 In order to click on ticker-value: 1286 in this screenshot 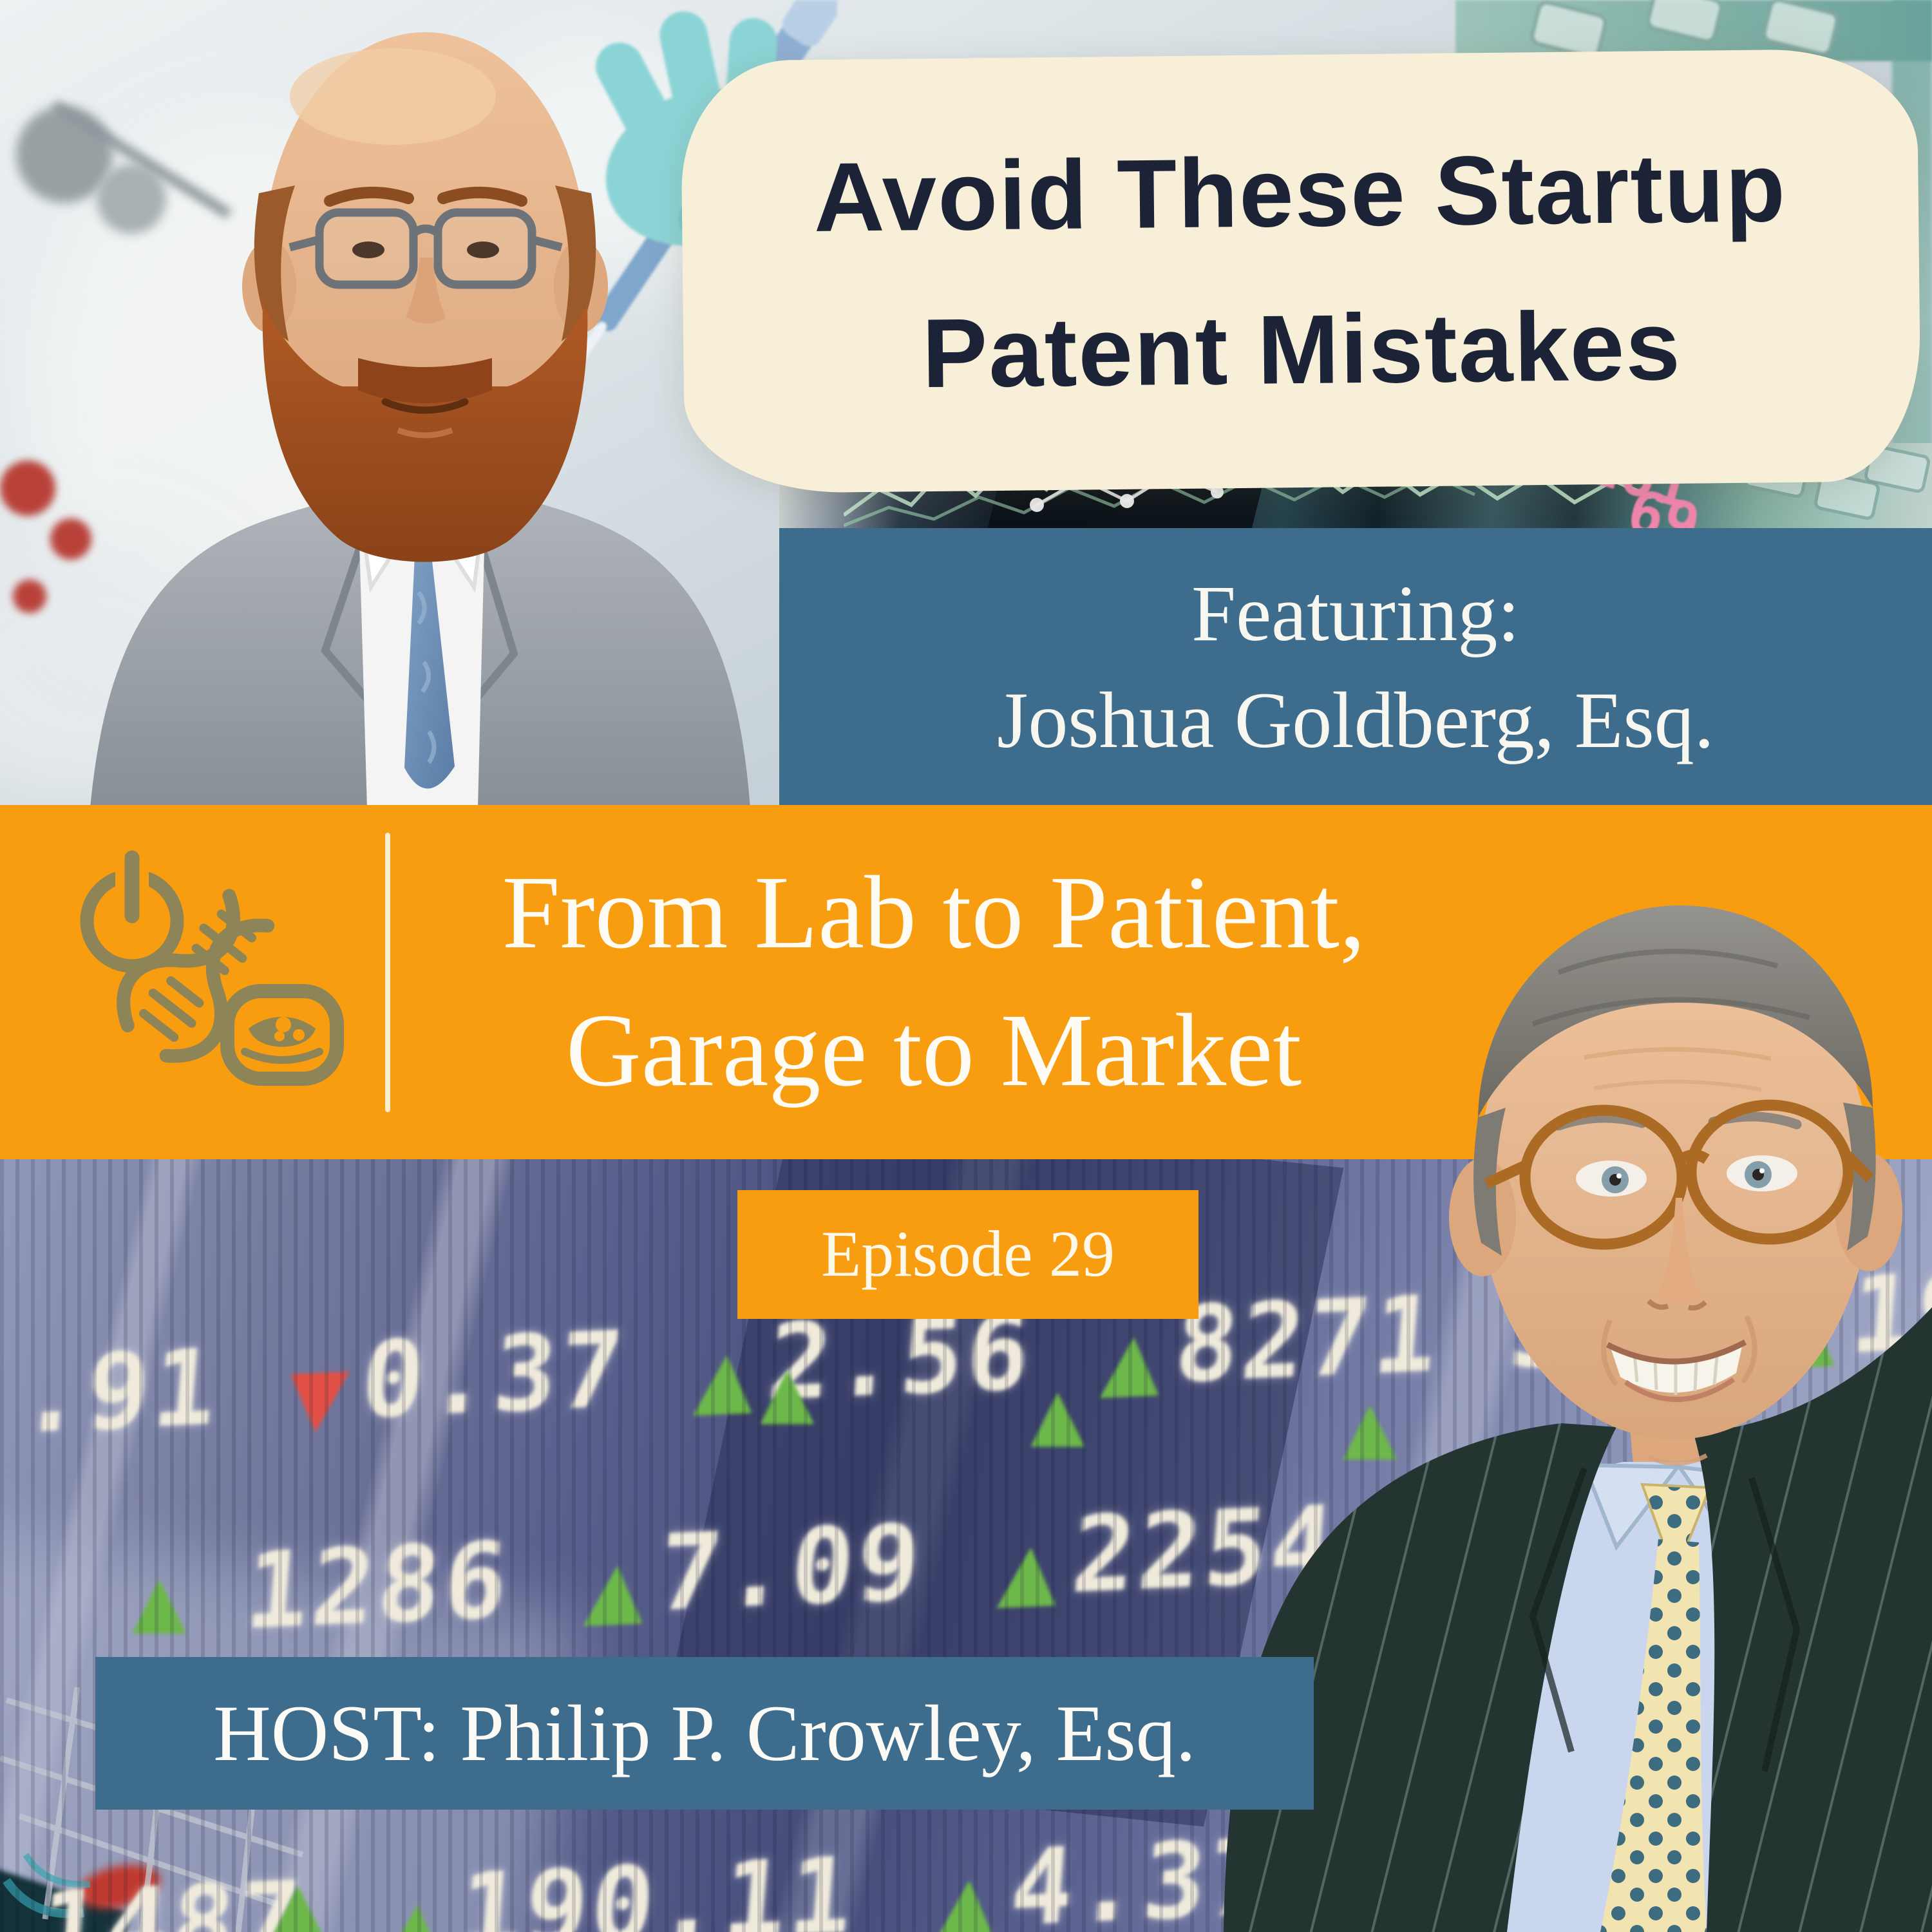, I will do `click(378, 1586)`.